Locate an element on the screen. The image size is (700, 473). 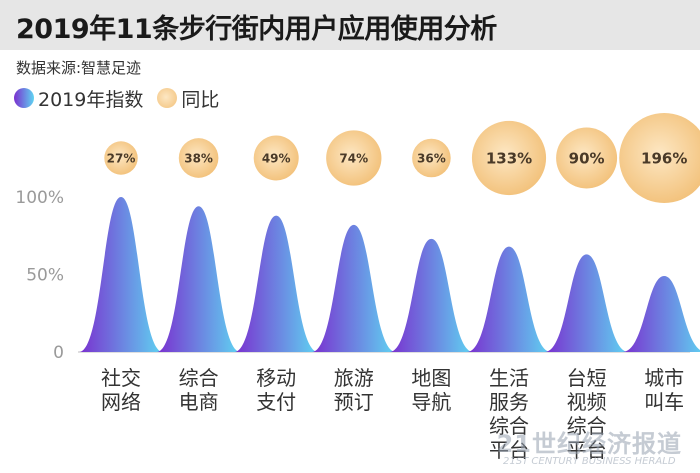
category-label: 地图 is located at coordinates (431, 378).